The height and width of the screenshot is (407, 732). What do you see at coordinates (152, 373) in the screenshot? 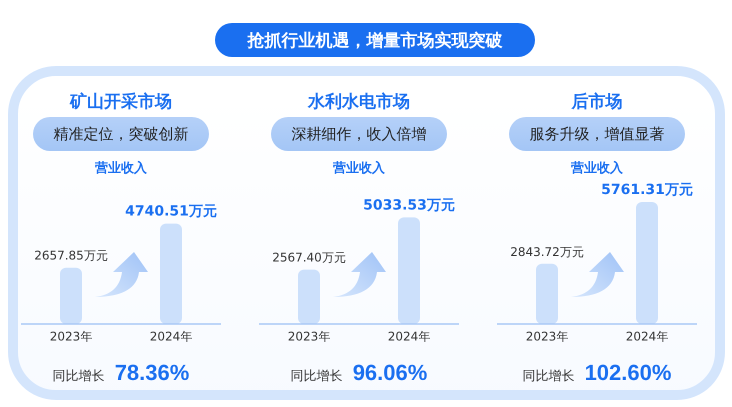
I see `text: 78.36%` at bounding box center [152, 373].